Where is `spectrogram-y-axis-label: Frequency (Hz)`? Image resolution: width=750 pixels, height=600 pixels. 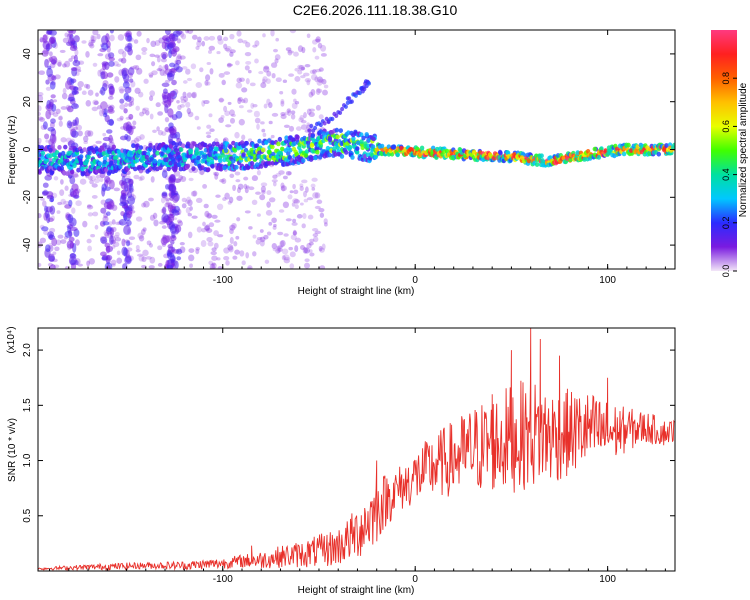 spectrogram-y-axis-label: Frequency (Hz) is located at coordinates (12, 150).